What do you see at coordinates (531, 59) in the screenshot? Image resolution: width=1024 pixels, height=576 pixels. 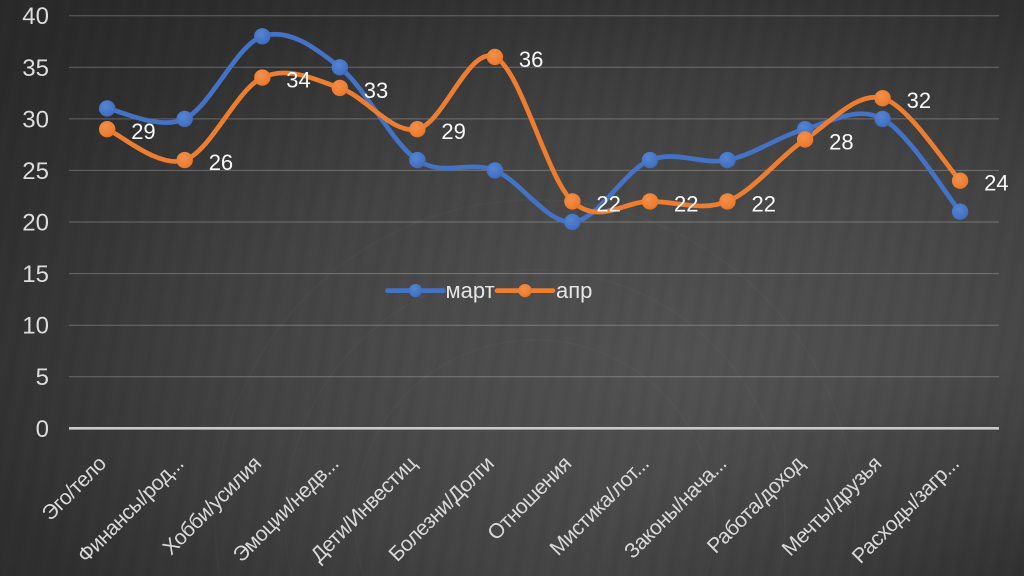 I see `svg-text: 36` at bounding box center [531, 59].